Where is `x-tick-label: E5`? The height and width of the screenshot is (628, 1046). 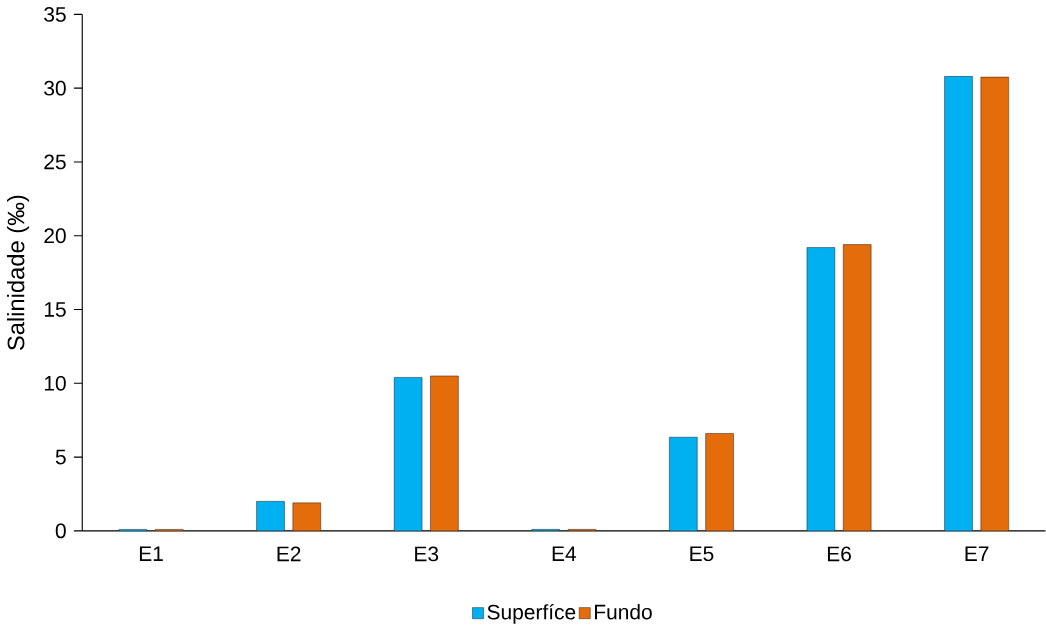 x-tick-label: E5 is located at coordinates (702, 554).